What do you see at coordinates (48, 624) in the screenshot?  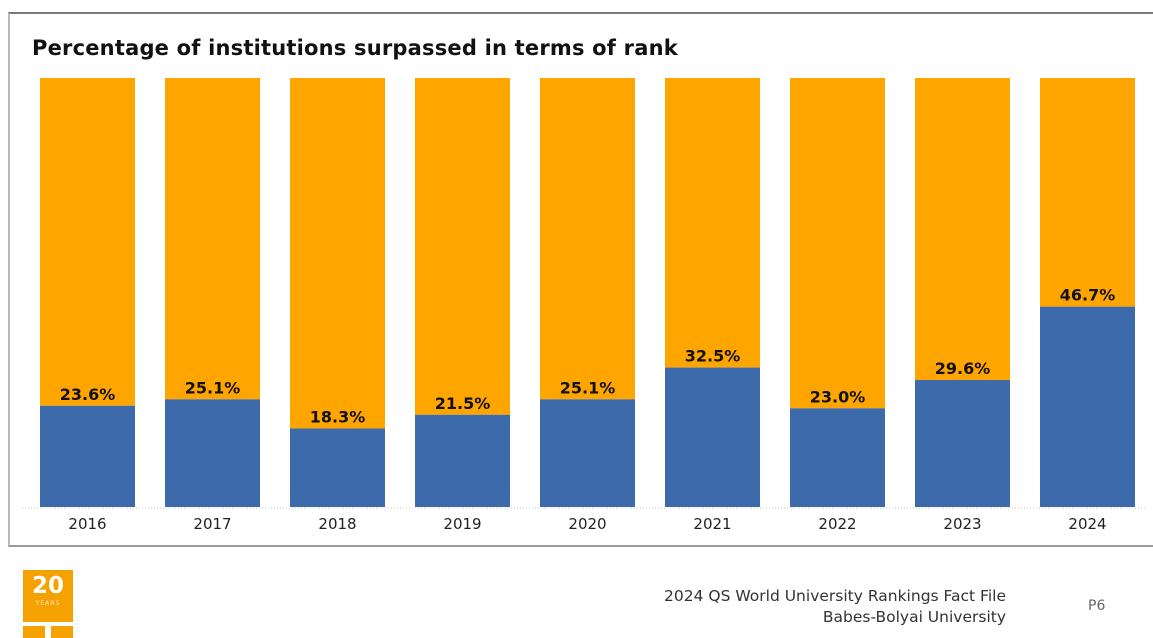 I see `logo-stripe` at bounding box center [48, 624].